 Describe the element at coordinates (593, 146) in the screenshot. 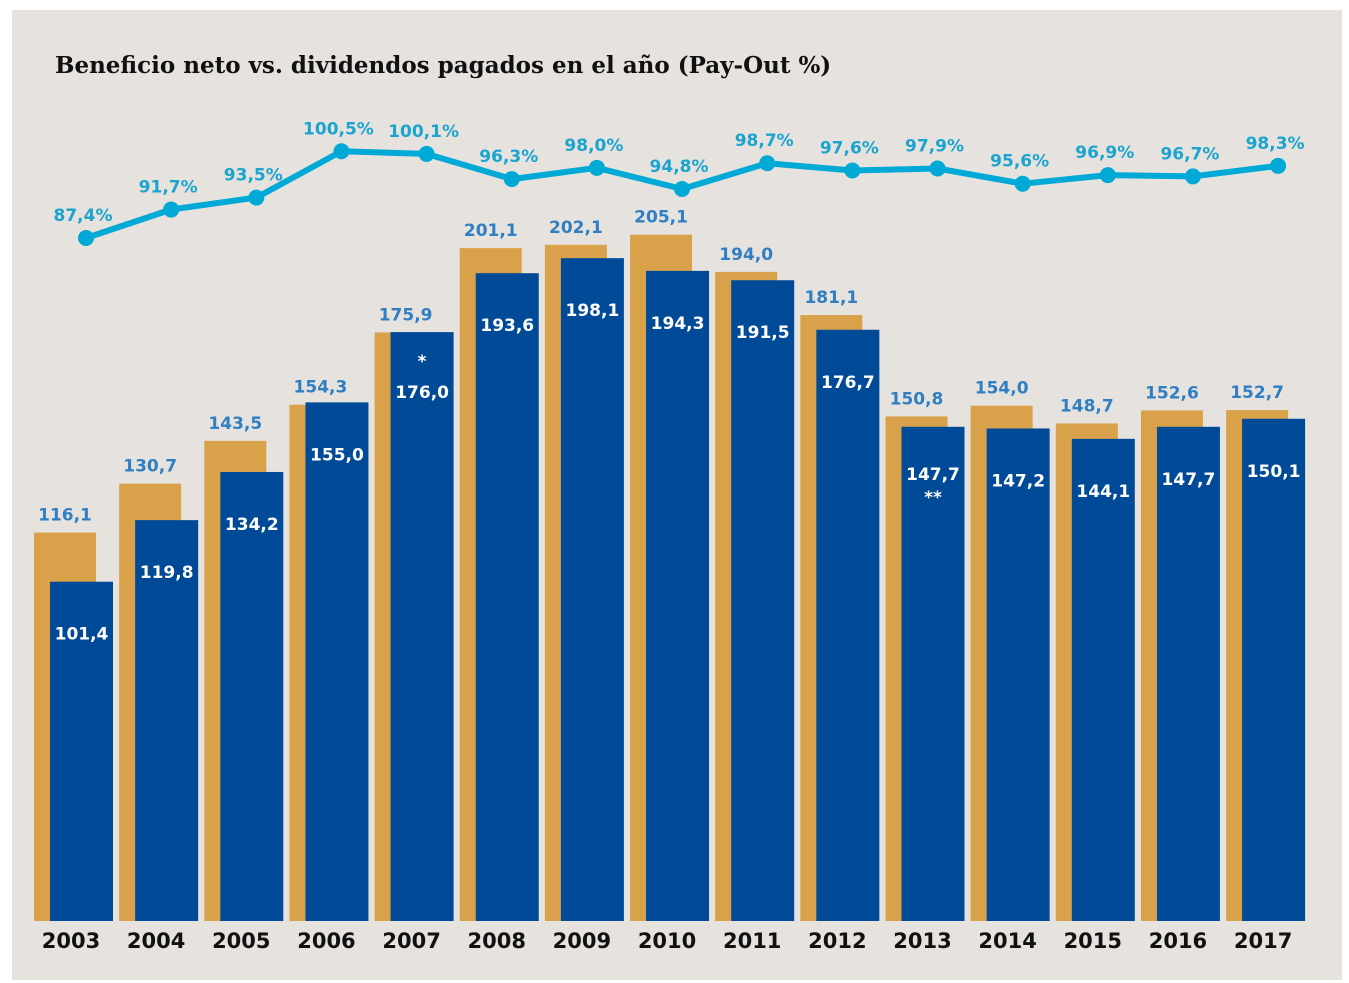

I see `payout-label-2009: 98,0%` at that location.